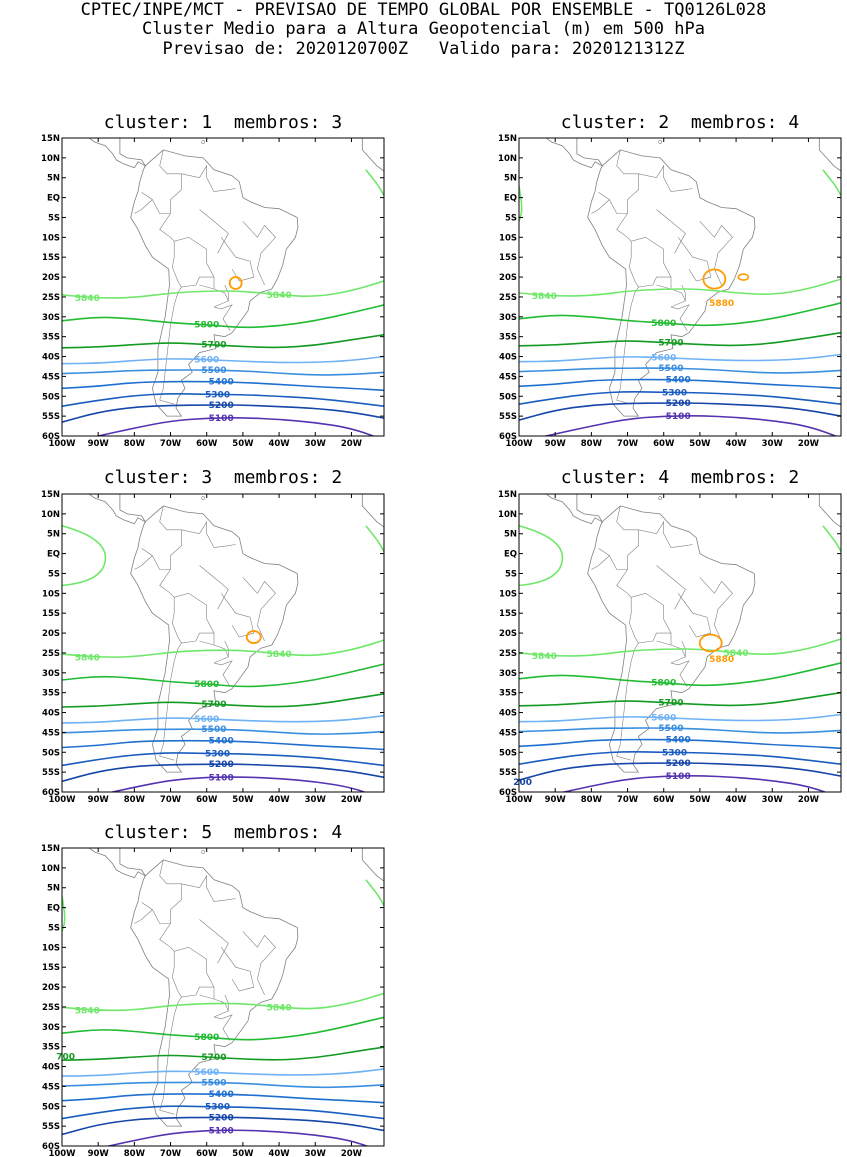  Describe the element at coordinates (223, 122) in the screenshot. I see `panel-title: cluster: 1 membros: 3` at that location.